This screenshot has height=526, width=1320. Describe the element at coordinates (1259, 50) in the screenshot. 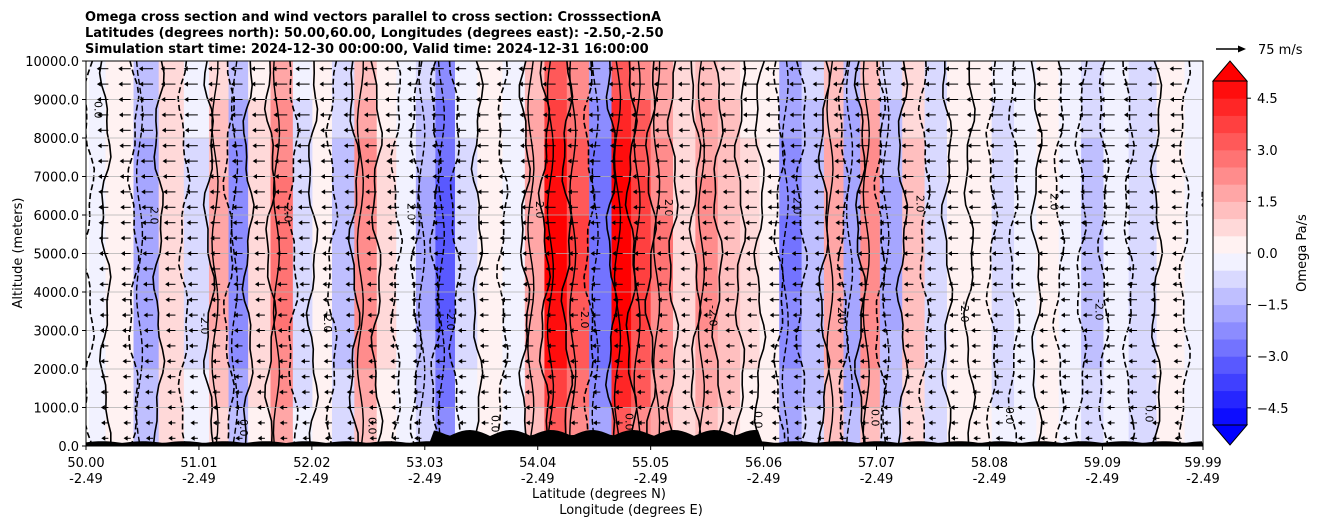

I see `quiver-key: 75 m/s` at that location.